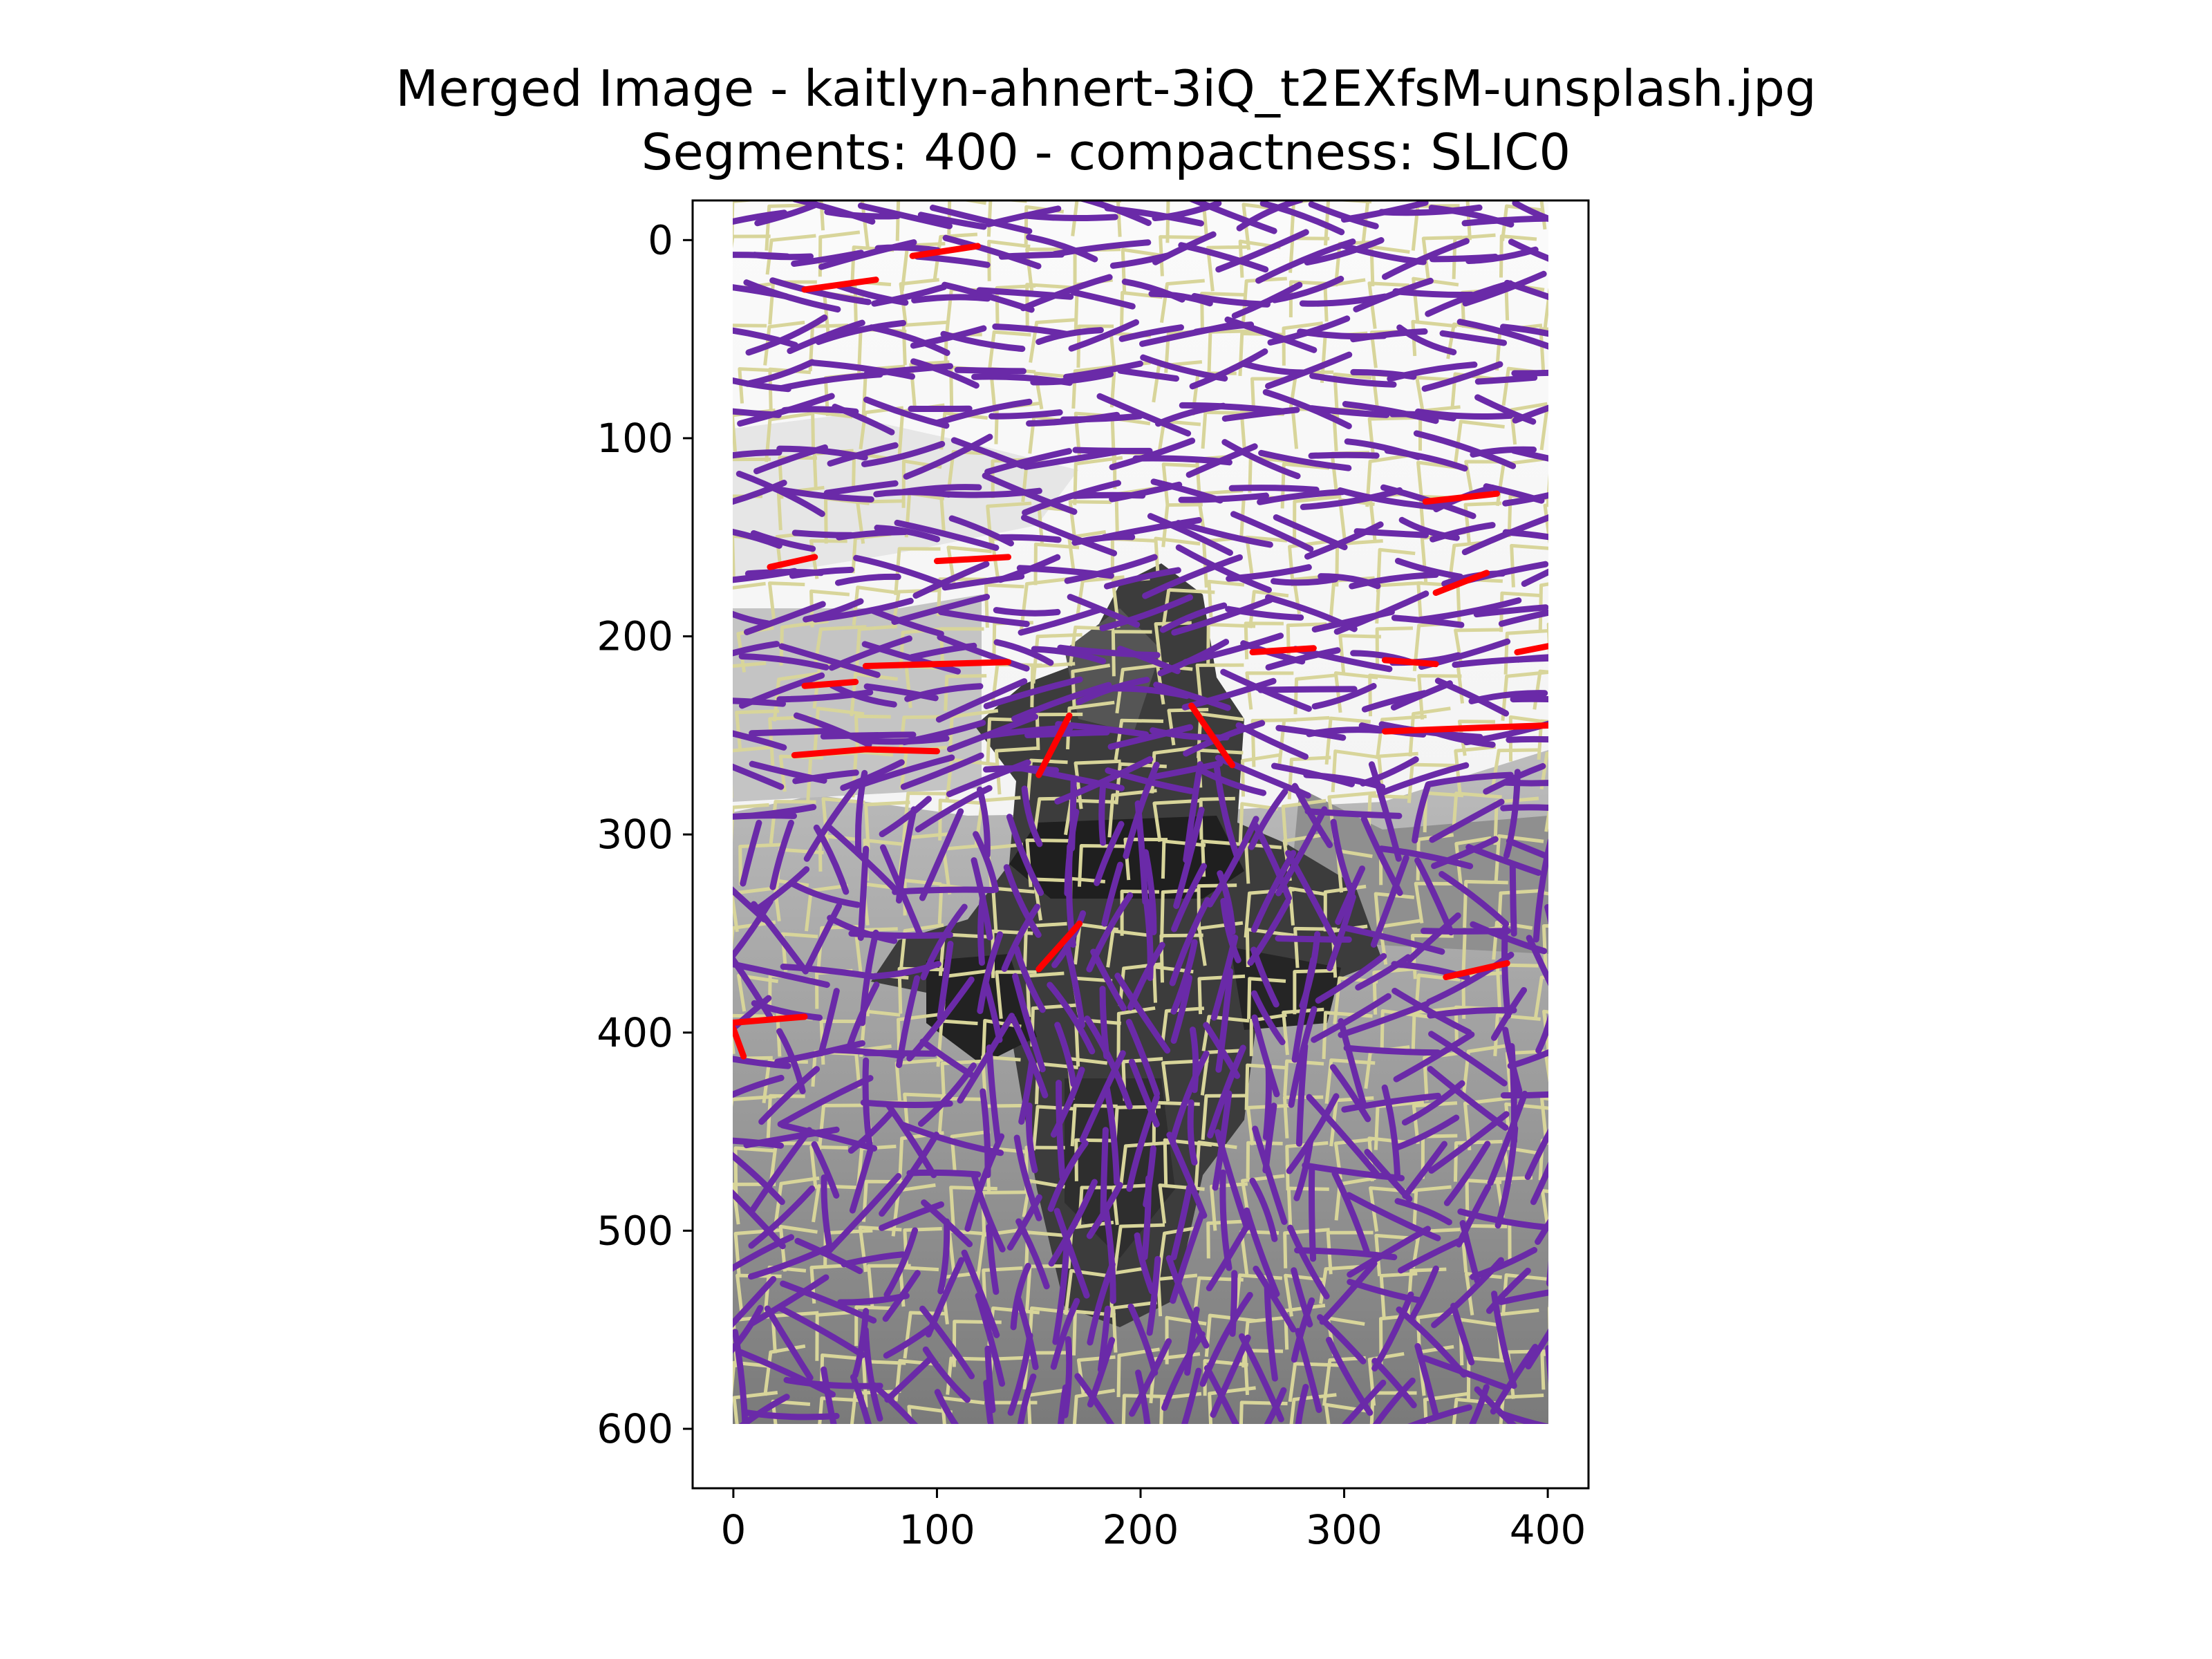  What do you see at coordinates (733, 1530) in the screenshot?
I see `x-tick-label: 0` at bounding box center [733, 1530].